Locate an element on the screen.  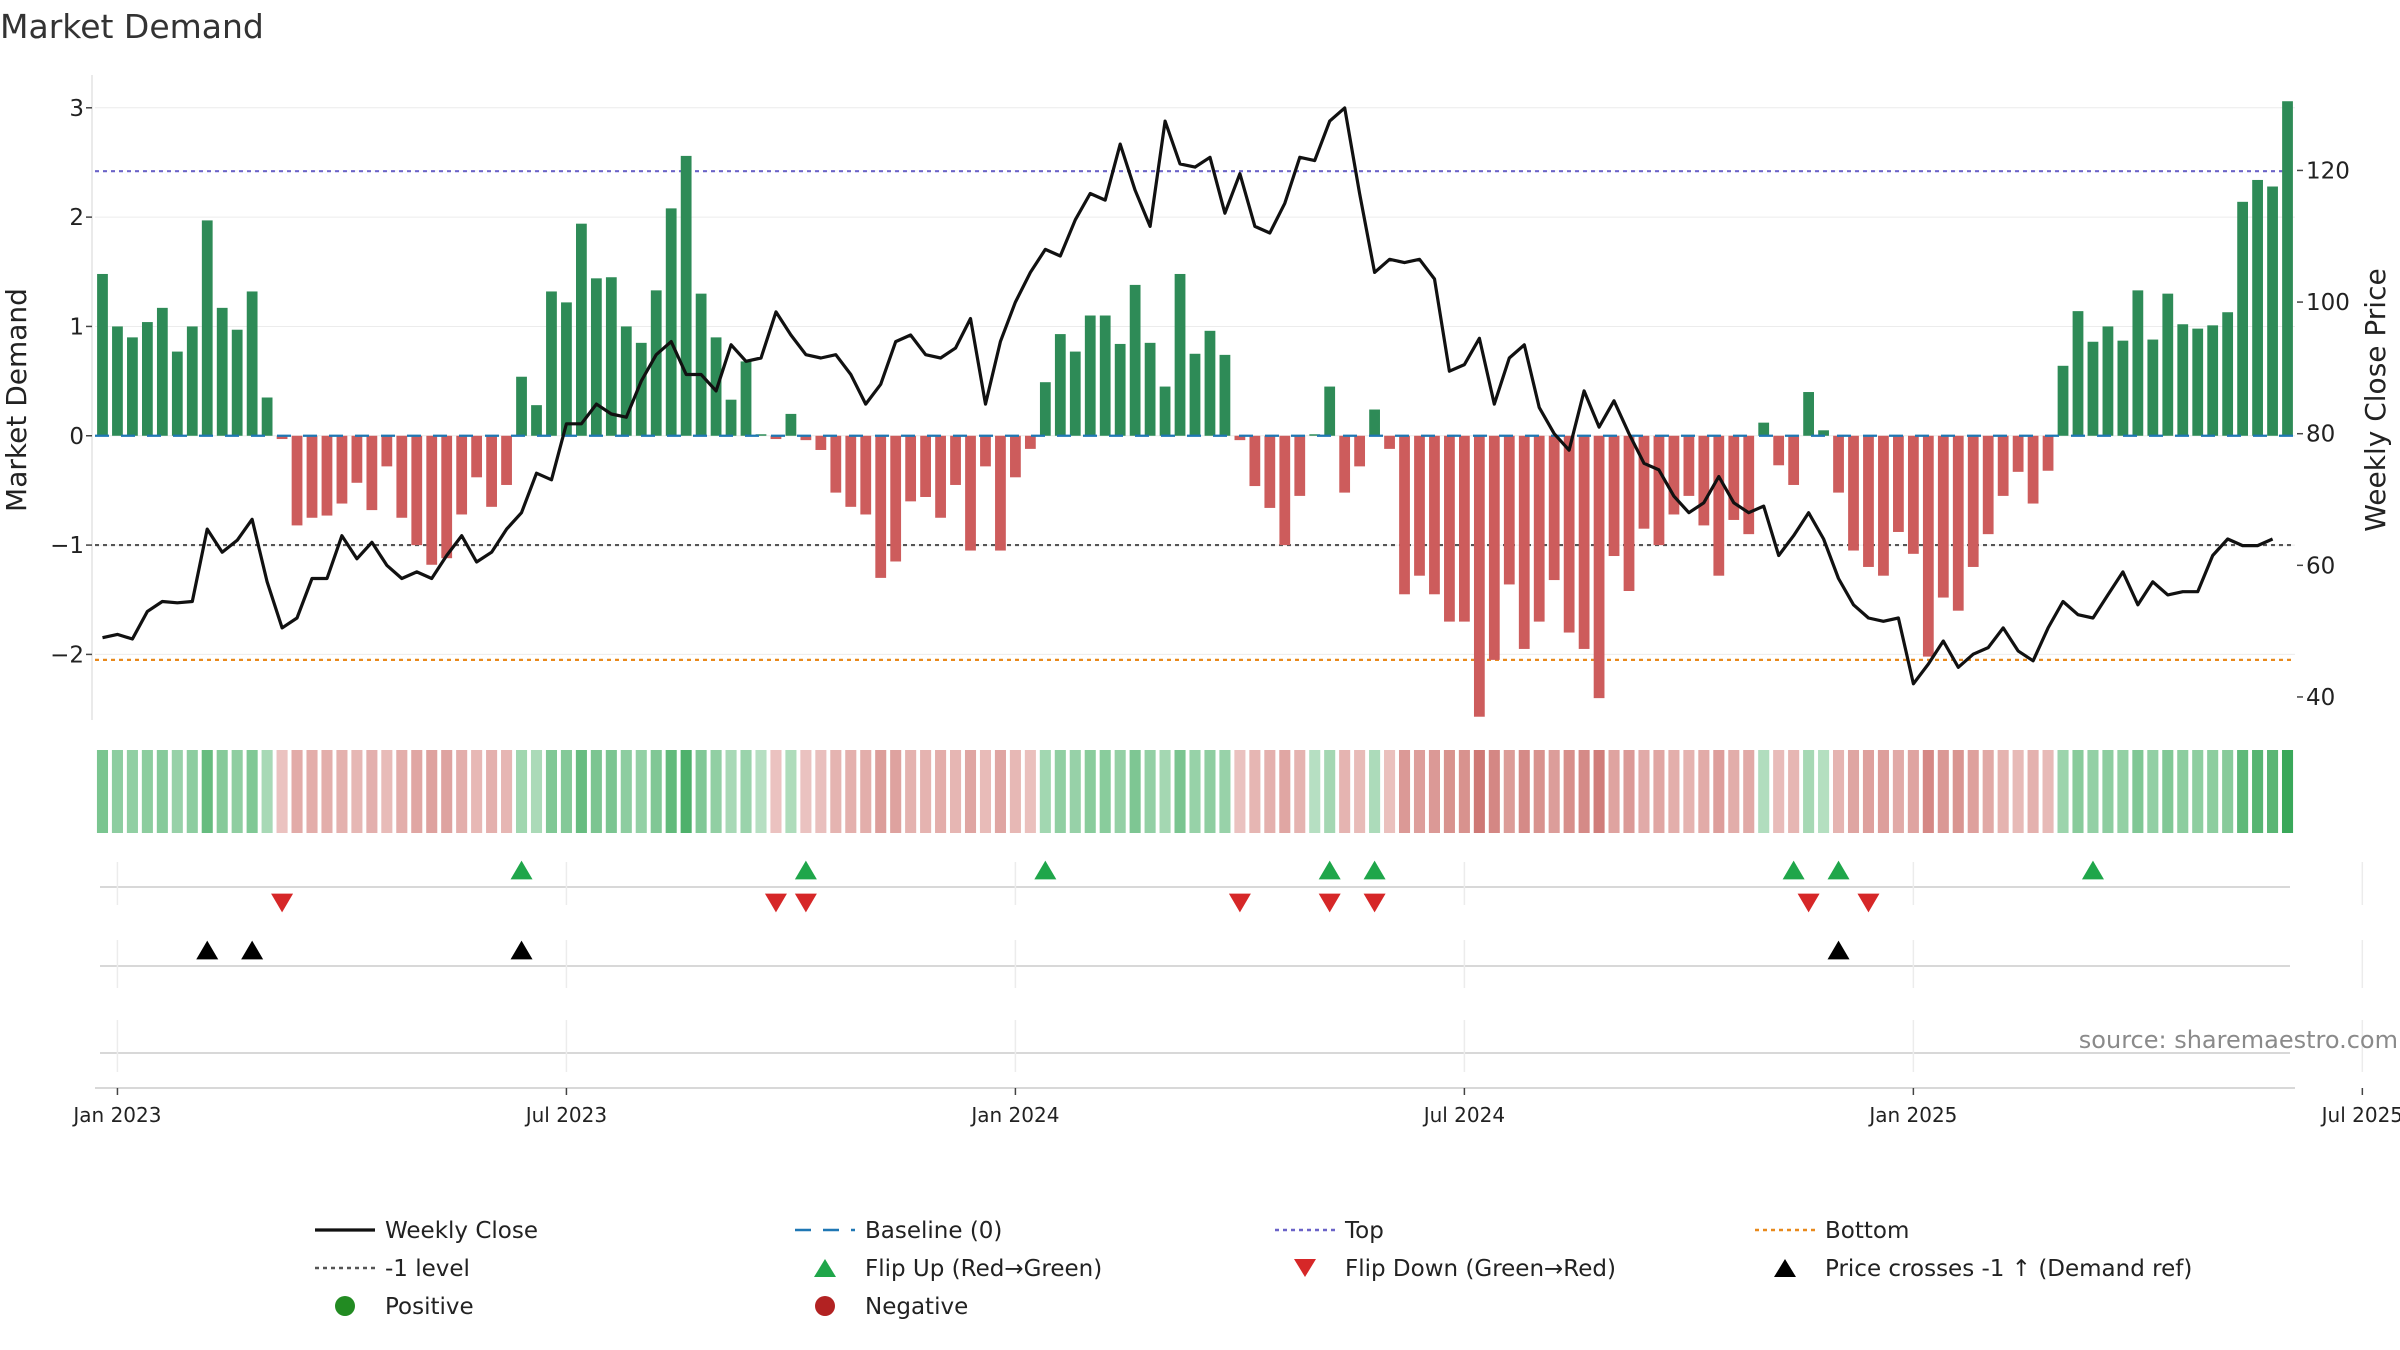
chart-title: Market Demand is located at coordinates (132, 26).